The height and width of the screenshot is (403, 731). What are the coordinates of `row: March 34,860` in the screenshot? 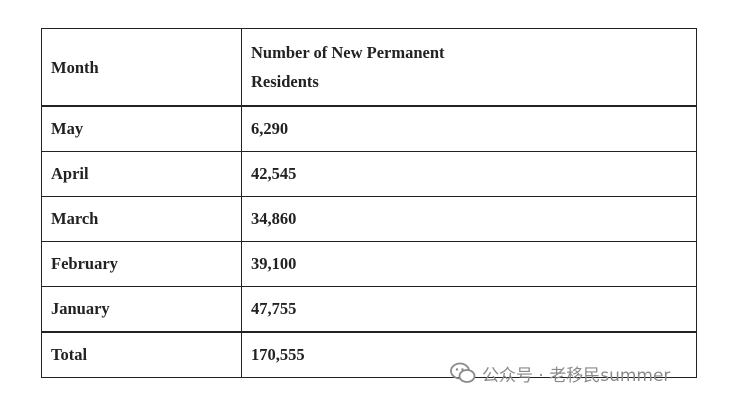 It's located at (369, 219).